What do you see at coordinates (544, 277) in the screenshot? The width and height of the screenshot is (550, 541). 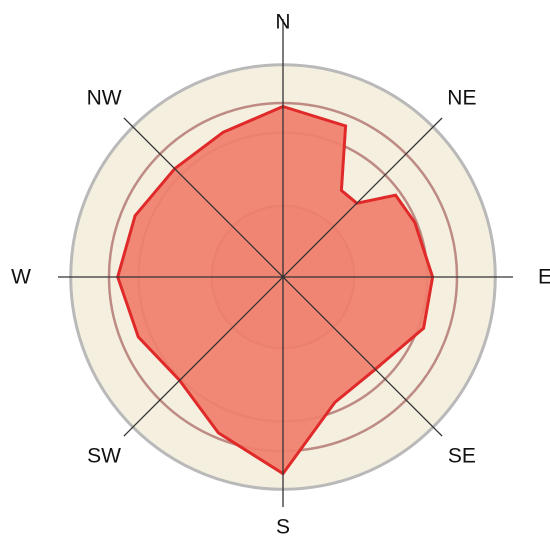 I see `direction-label-e: E` at bounding box center [544, 277].